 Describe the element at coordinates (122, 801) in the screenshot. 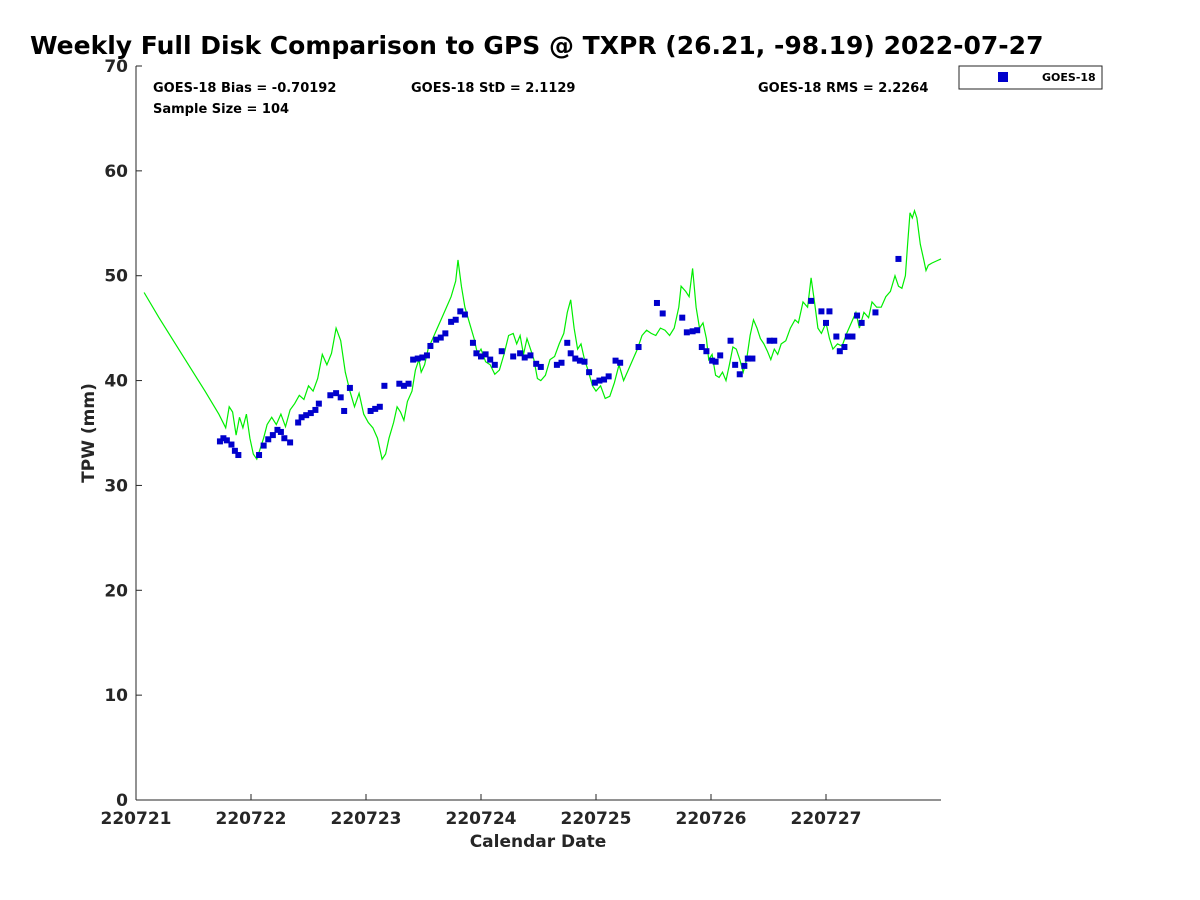

I see `y-tick-label: 0` at that location.